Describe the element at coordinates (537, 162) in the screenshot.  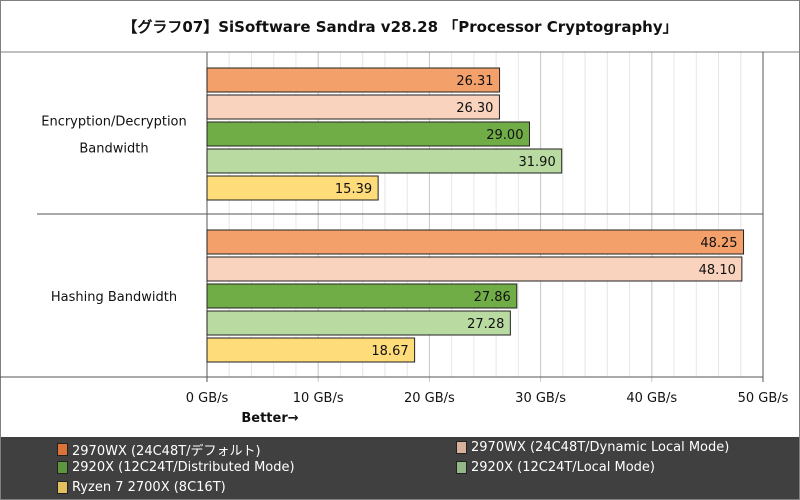
I see `data-label: 31.90` at that location.